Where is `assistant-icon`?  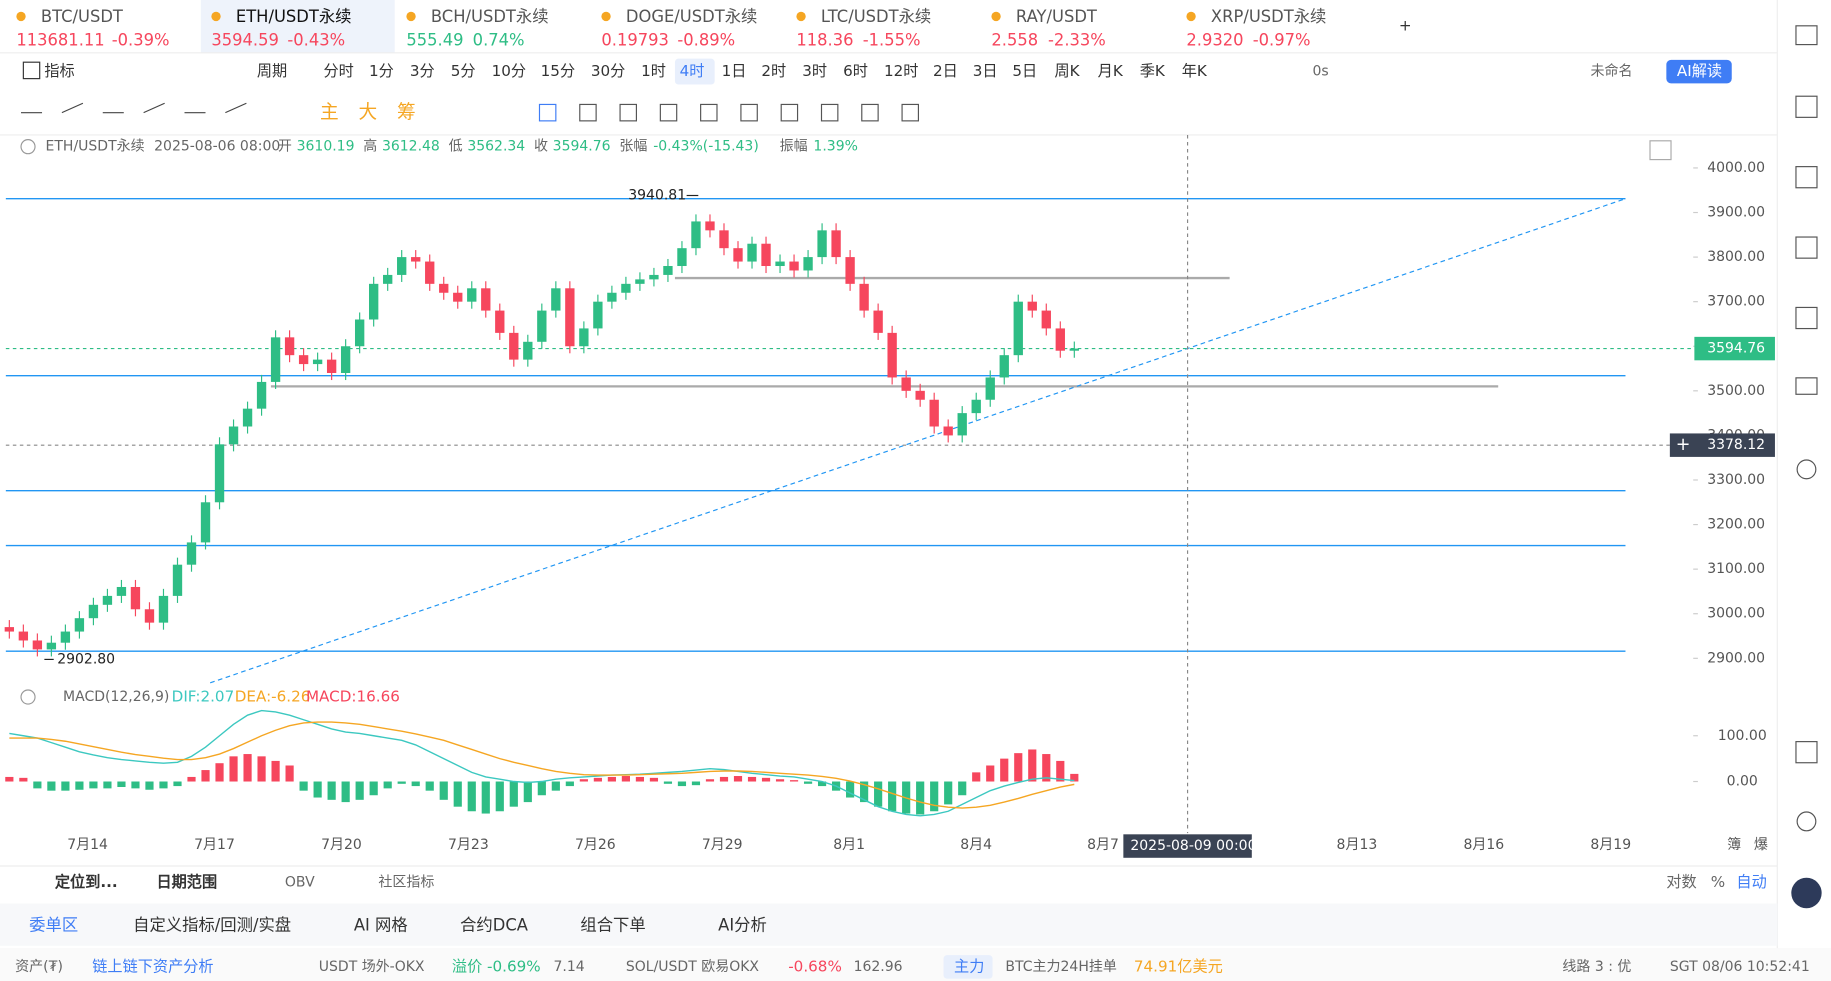
assistant-icon is located at coordinates (1806, 893).